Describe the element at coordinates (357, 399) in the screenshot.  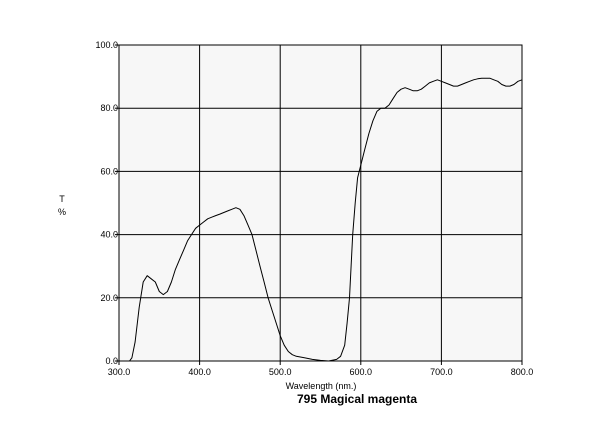
I see `chart-title: 795 Magical magenta` at that location.